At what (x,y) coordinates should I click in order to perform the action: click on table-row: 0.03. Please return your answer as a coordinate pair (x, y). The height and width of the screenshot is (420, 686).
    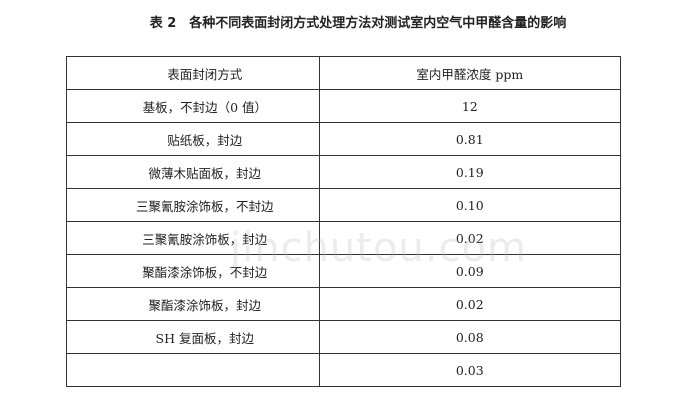
    Looking at the image, I should click on (344, 370).